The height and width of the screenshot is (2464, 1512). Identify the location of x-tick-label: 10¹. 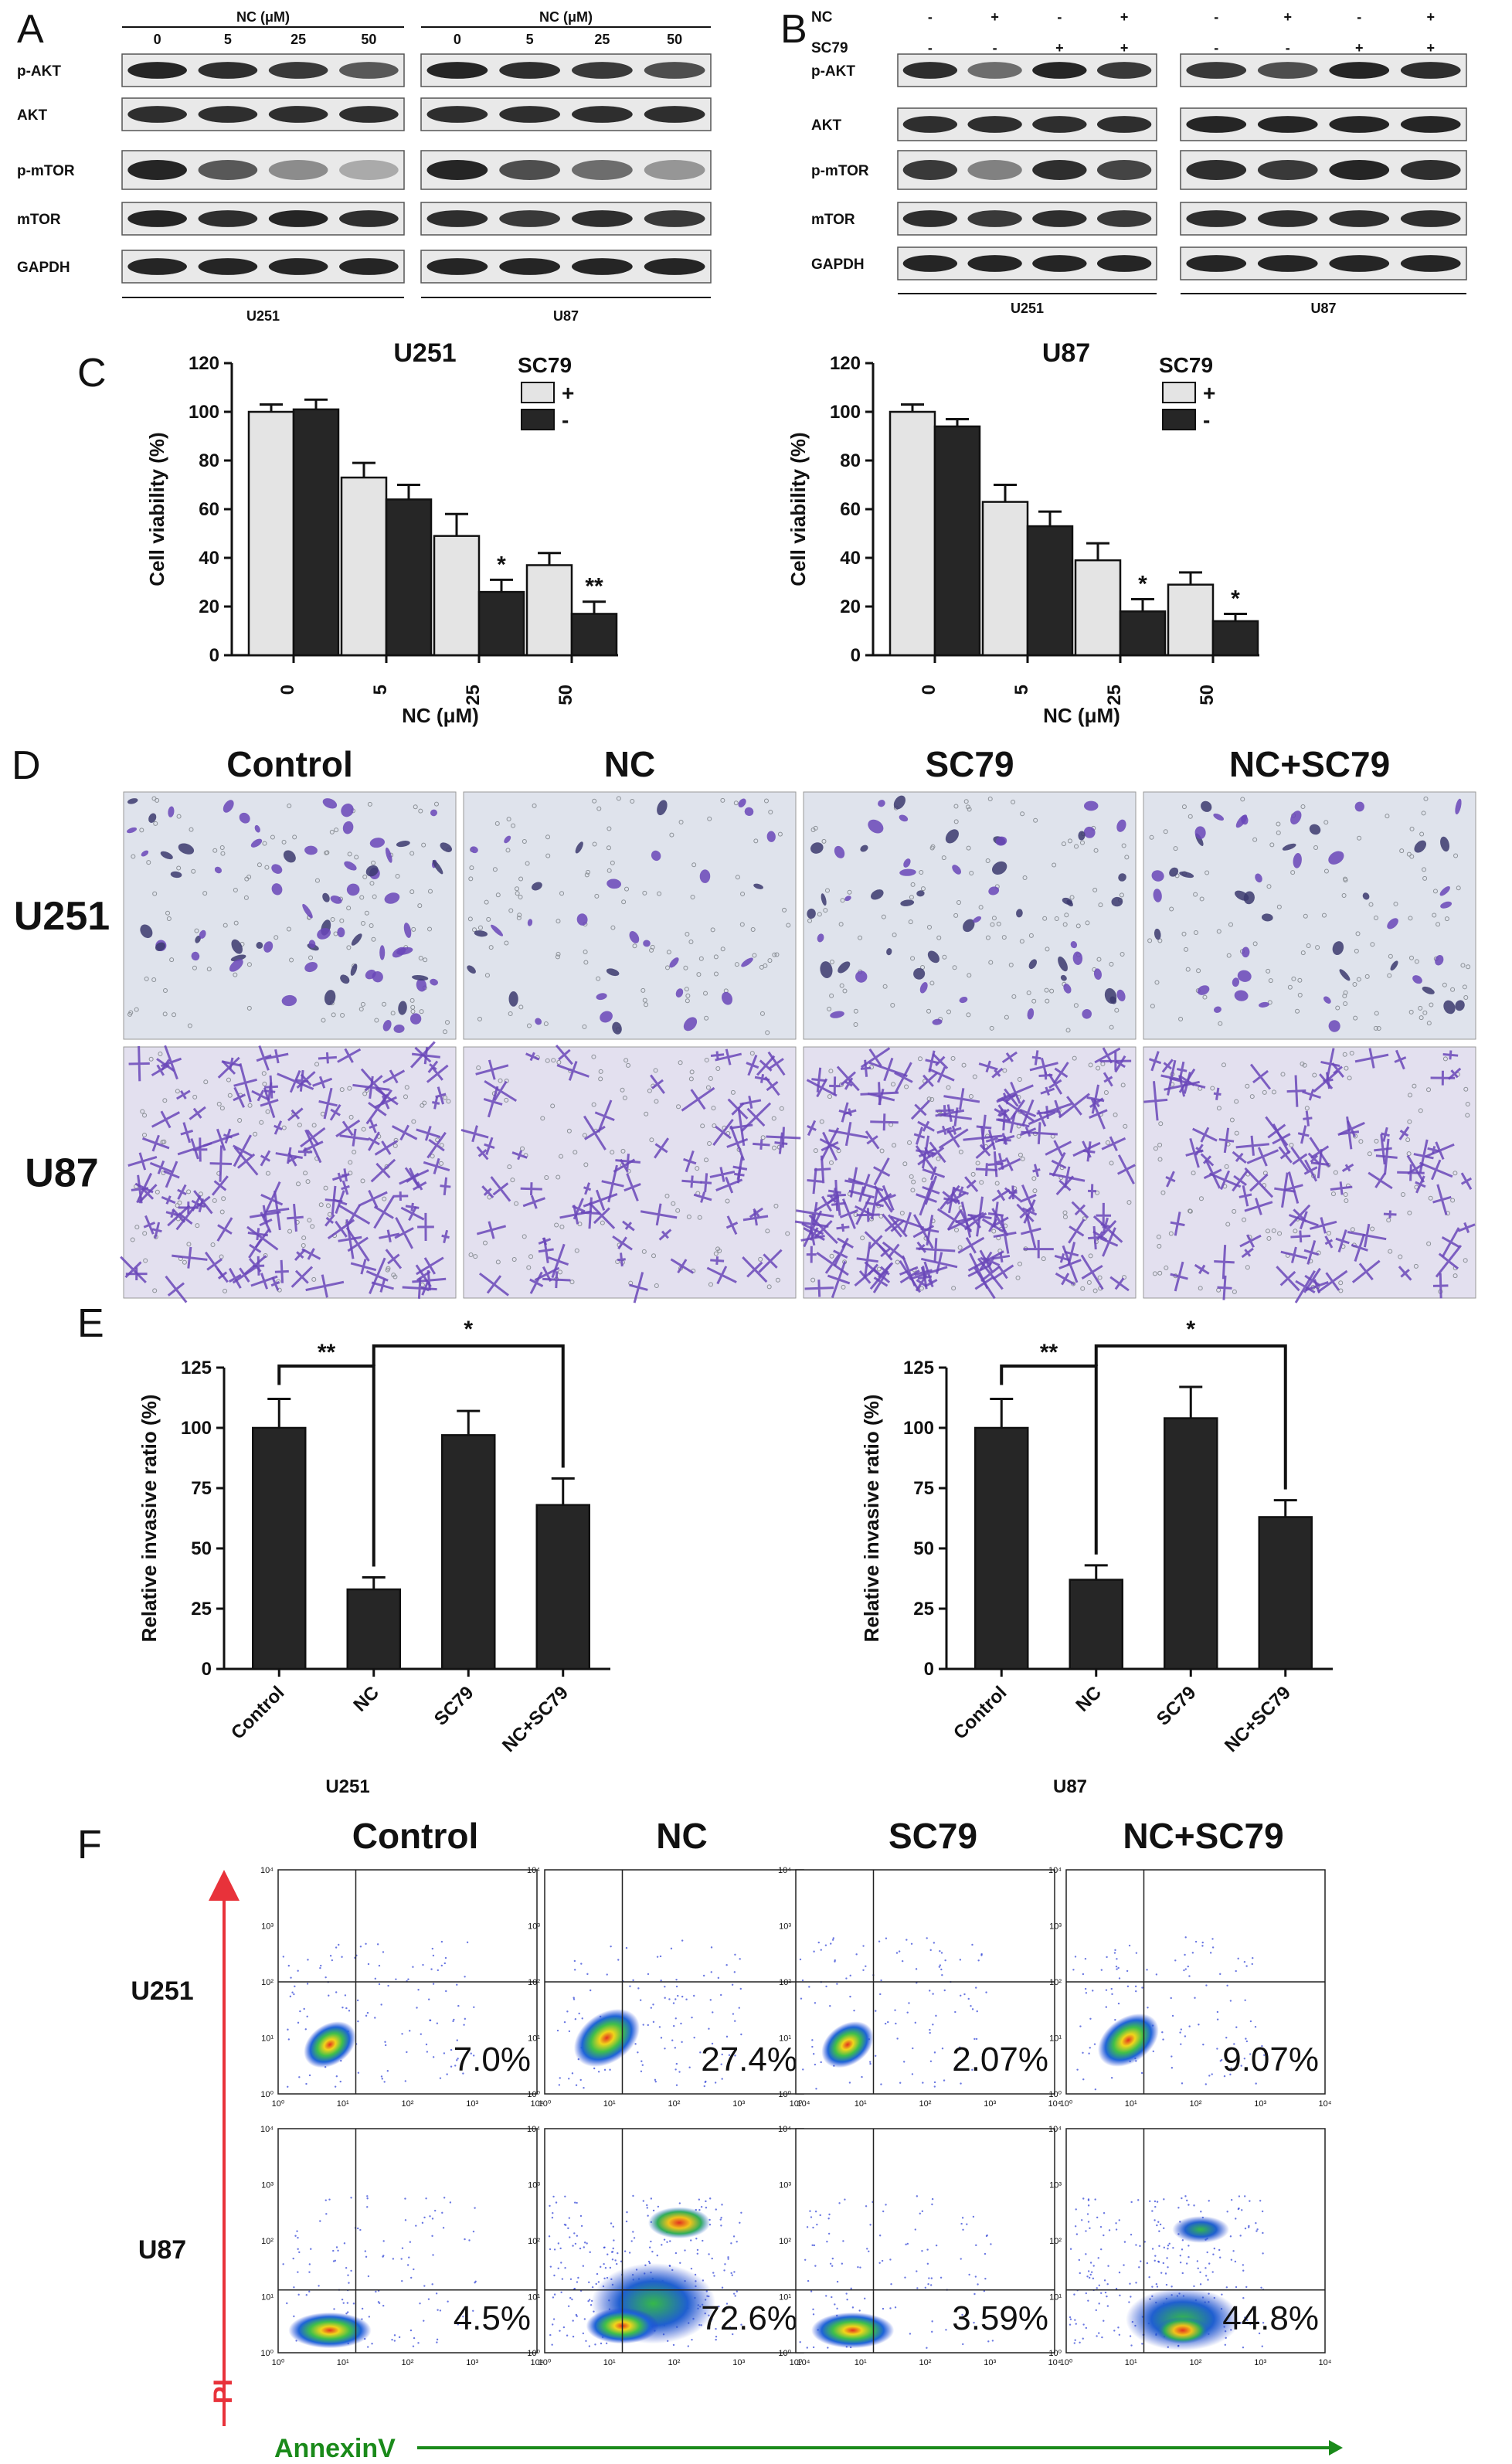
(609, 2362).